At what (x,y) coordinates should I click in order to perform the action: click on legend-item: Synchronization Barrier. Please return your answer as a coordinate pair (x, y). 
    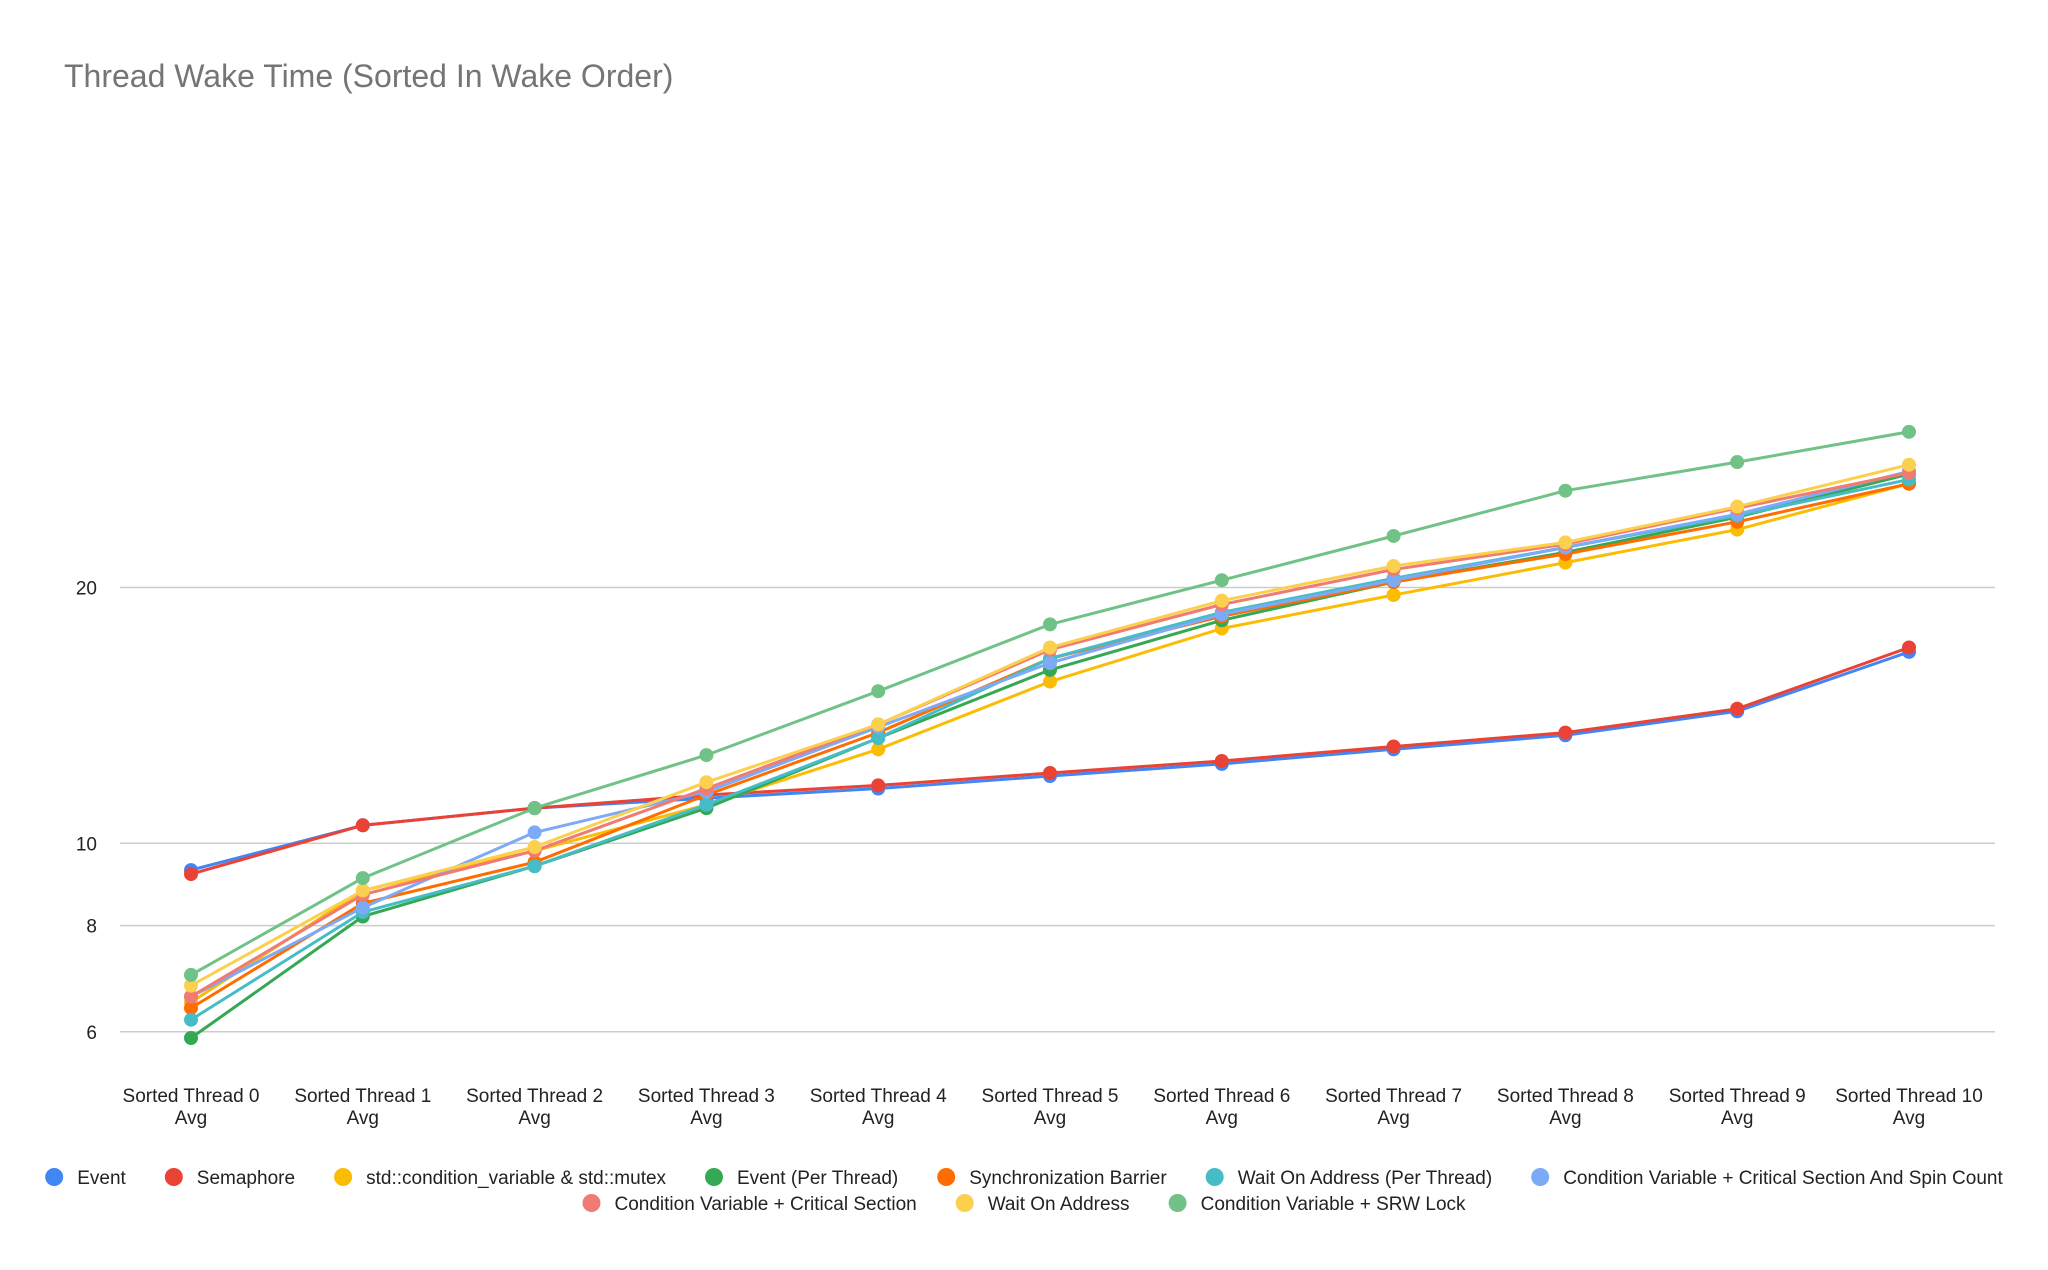
    Looking at the image, I should click on (1052, 1178).